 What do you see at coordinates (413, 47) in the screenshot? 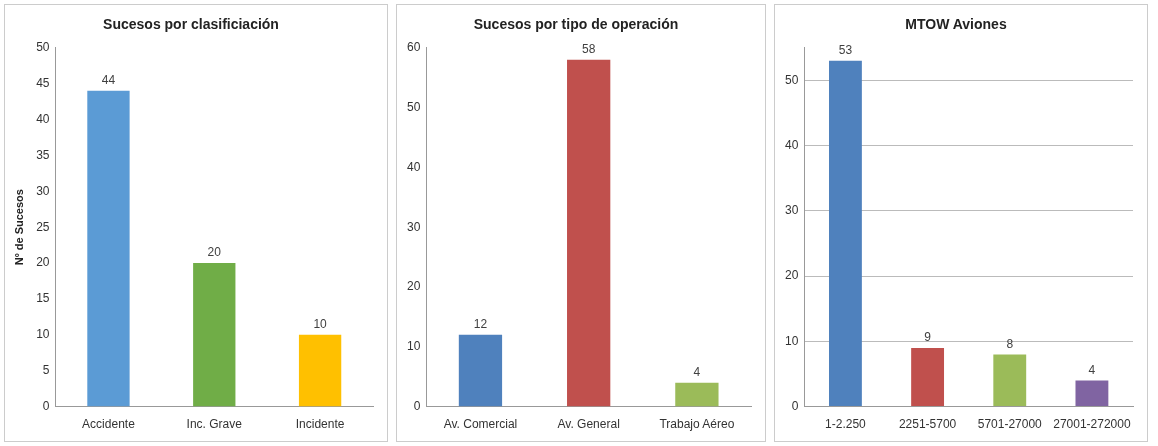
I see `y-tick-label: 60` at bounding box center [413, 47].